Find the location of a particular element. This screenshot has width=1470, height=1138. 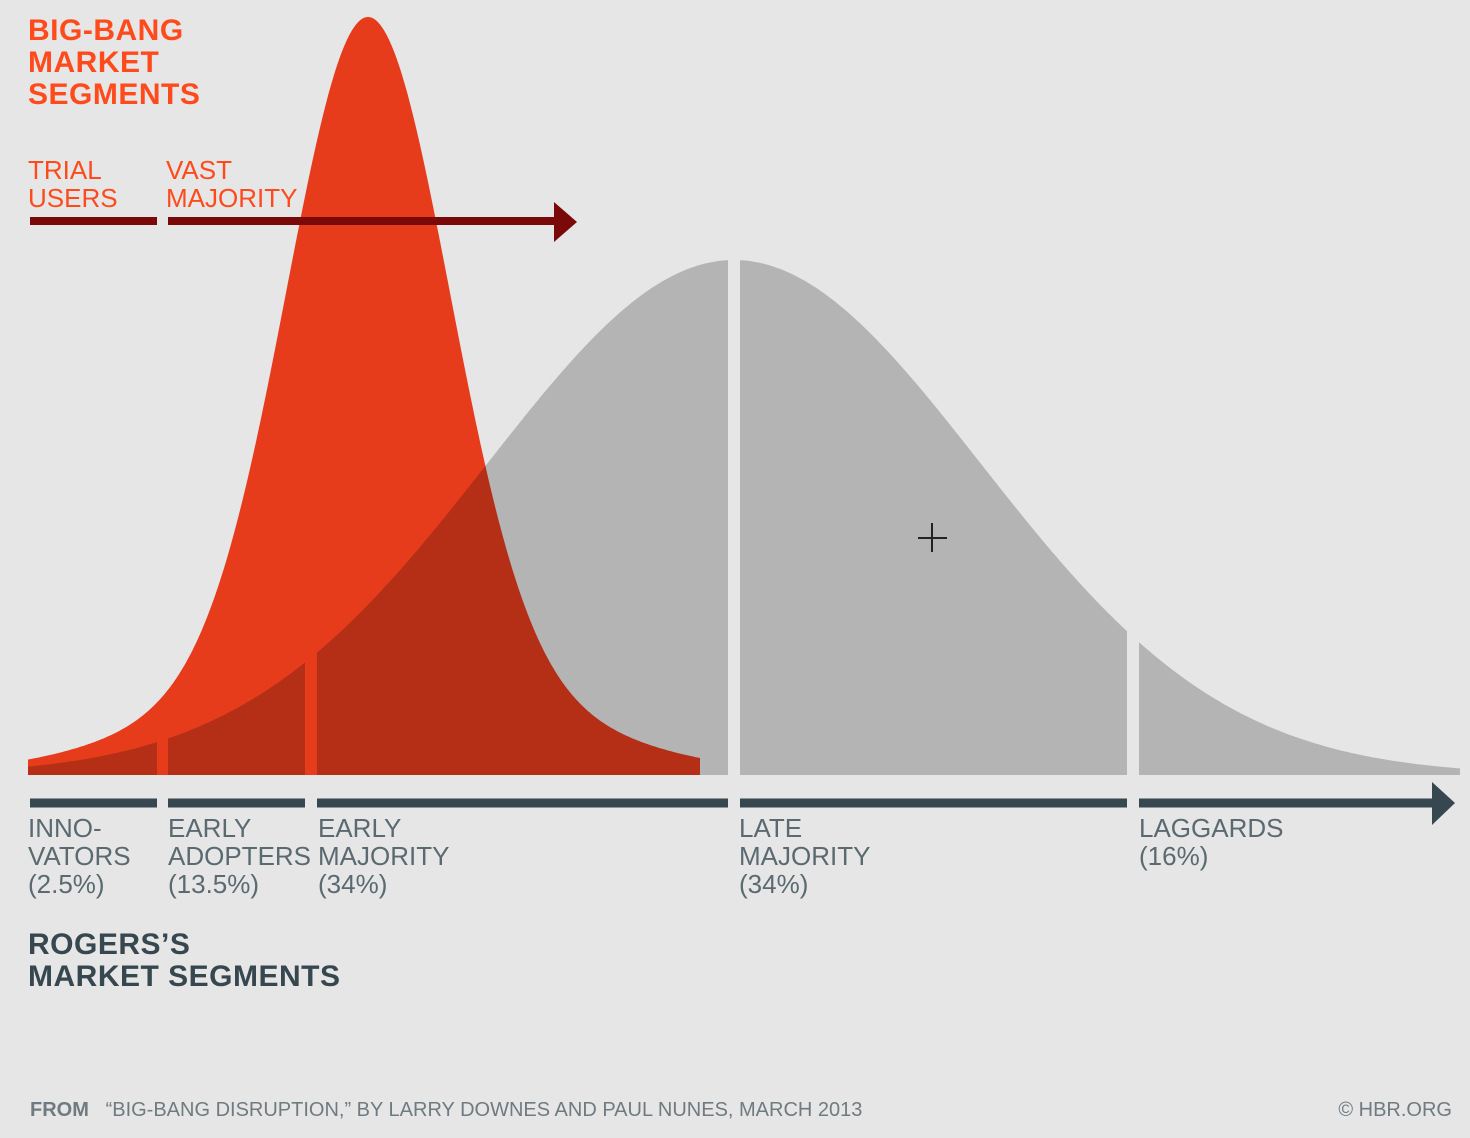

segment-label: LATE MAJORITY (34%) is located at coordinates (804, 856).